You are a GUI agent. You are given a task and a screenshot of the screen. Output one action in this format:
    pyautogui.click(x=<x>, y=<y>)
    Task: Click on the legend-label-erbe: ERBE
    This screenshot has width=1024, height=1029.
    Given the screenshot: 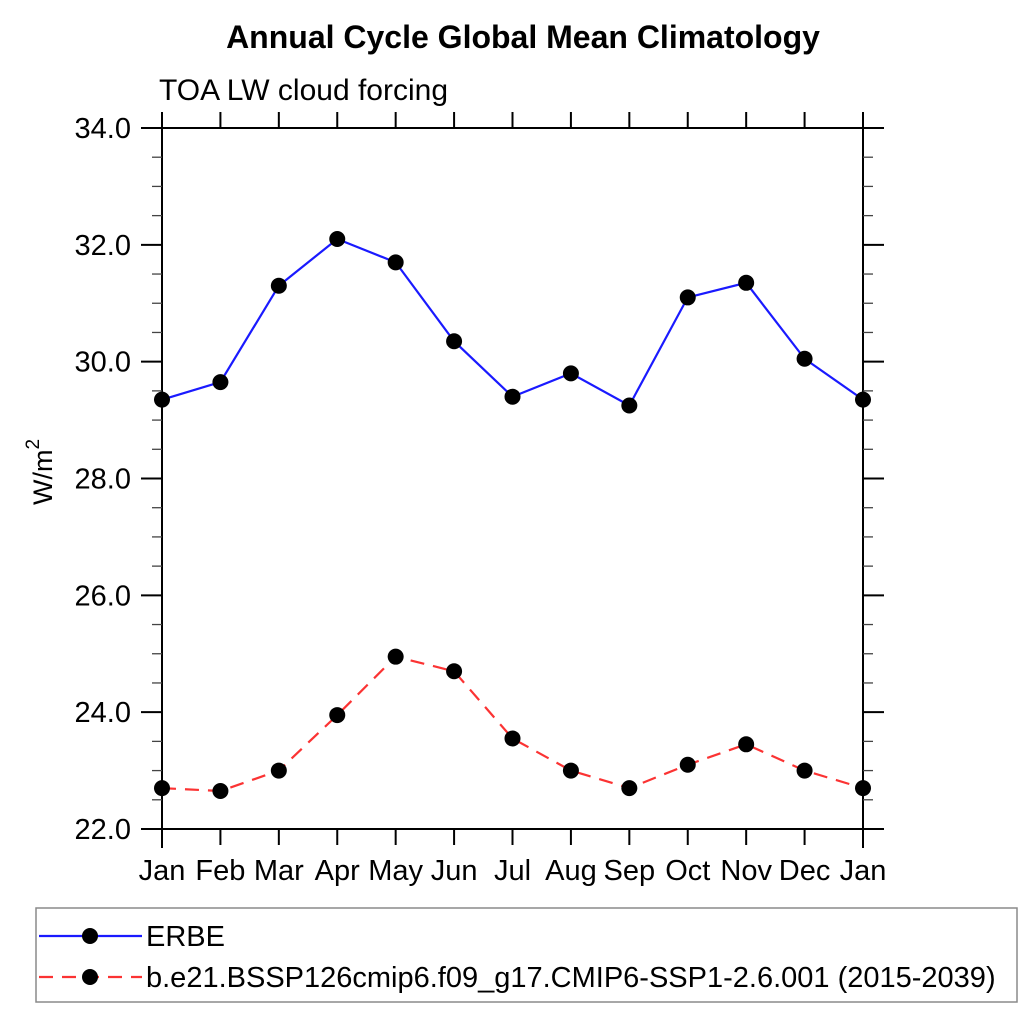 What is the action you would take?
    pyautogui.click(x=185, y=937)
    